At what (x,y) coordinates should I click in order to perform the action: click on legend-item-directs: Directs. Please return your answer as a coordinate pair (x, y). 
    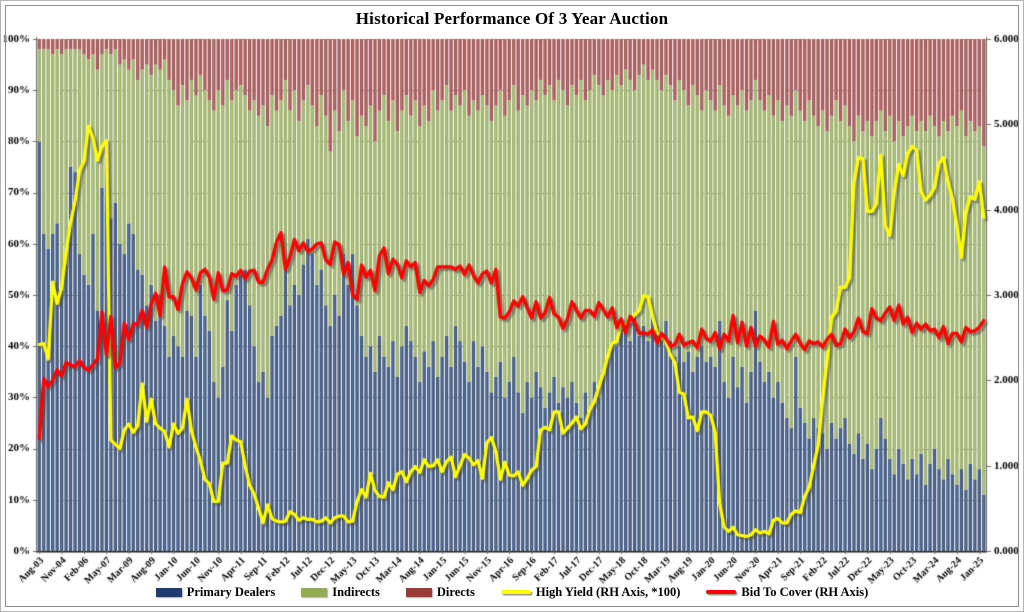
    Looking at the image, I should click on (440, 592).